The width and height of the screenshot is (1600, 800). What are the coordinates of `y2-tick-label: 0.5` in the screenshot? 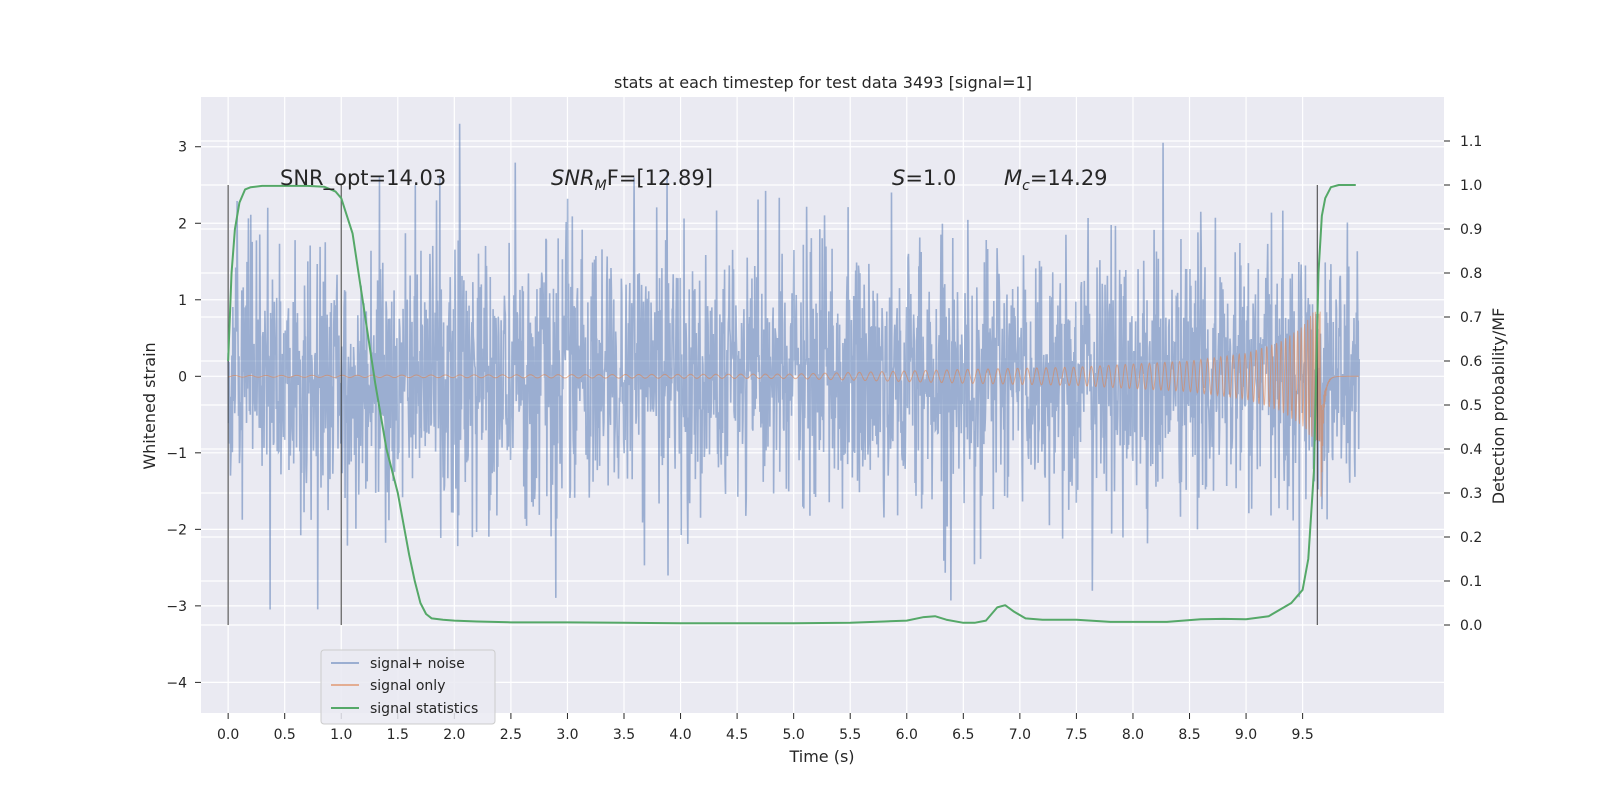 It's located at (1471, 406).